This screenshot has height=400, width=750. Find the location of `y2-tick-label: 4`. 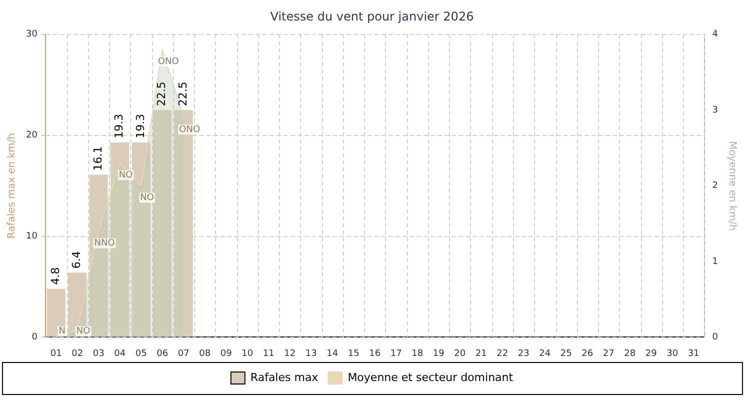

y2-tick-label: 4 is located at coordinates (715, 35).